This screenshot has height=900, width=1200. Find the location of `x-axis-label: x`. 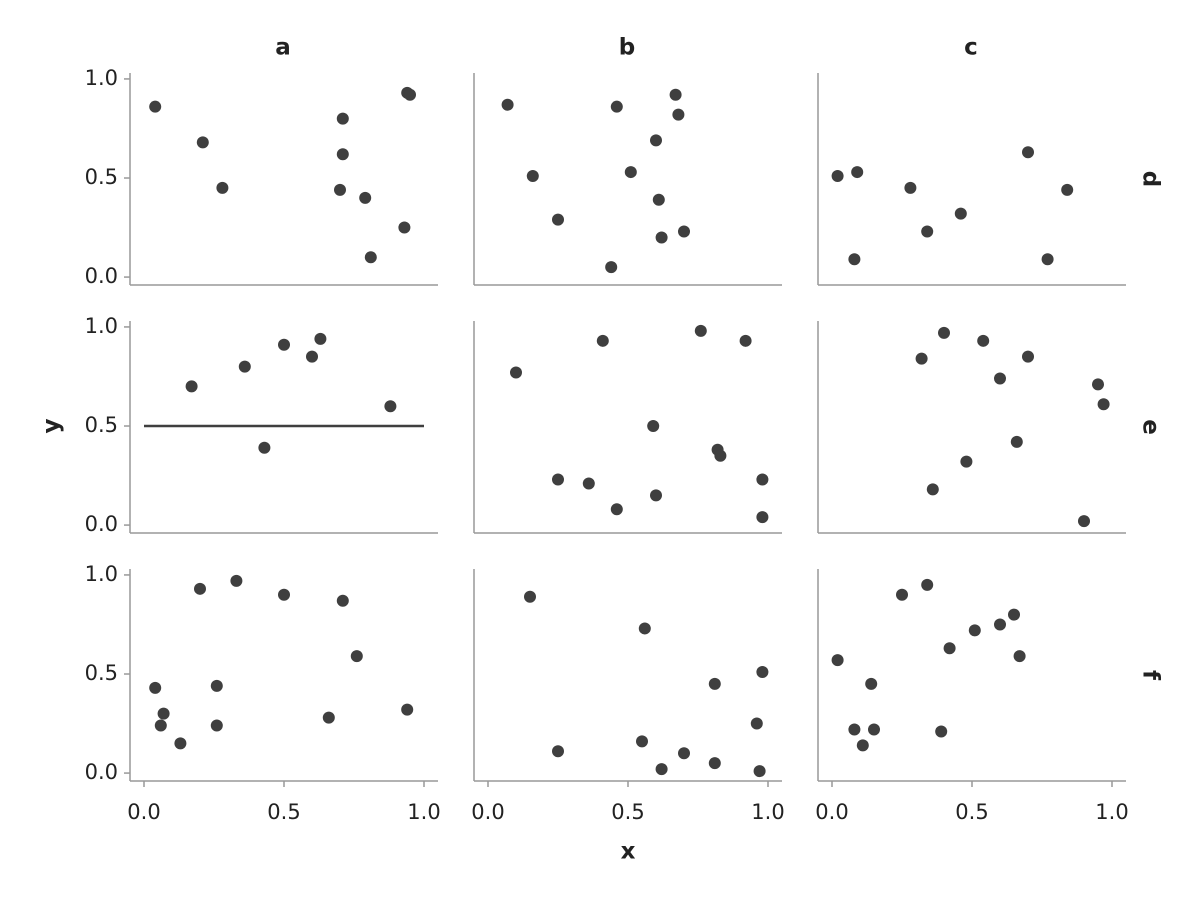

x-axis-label: x is located at coordinates (628, 852).